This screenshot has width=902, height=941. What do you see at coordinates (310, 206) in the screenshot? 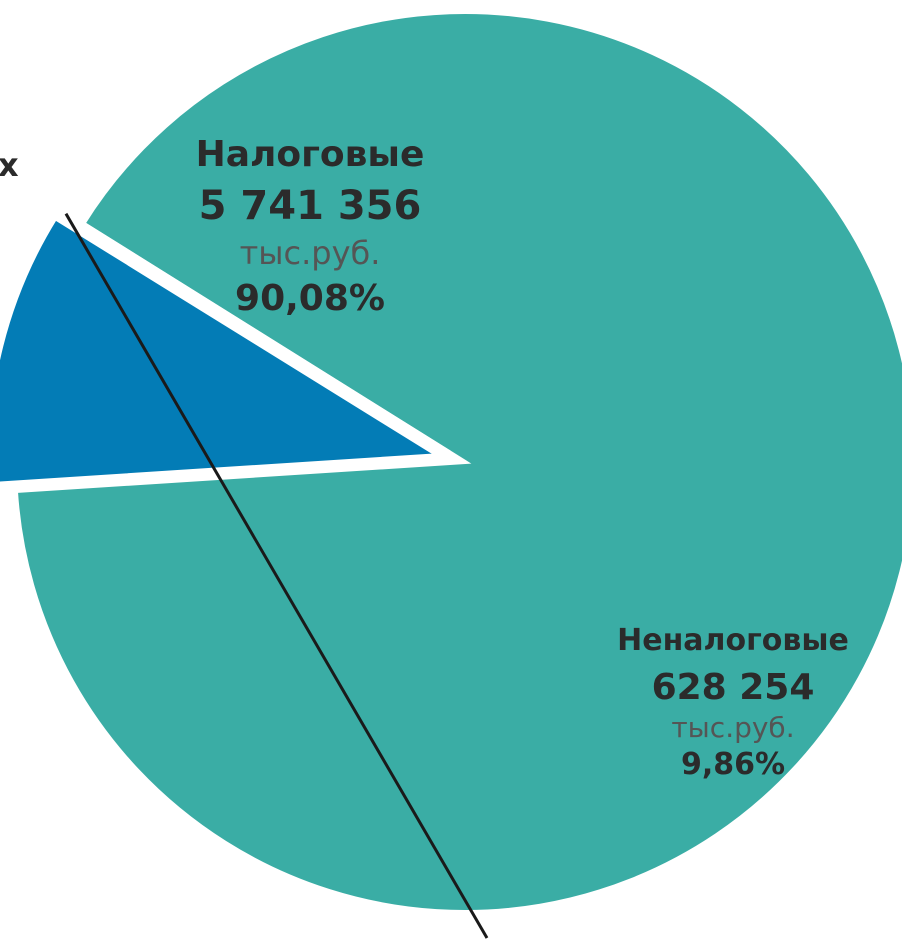
I see `slice-value-tax: 5 741 356` at bounding box center [310, 206].